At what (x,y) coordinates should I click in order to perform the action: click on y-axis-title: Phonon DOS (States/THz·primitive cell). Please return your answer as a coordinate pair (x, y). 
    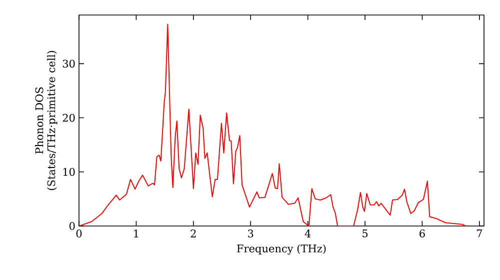
    Looking at the image, I should click on (46, 120).